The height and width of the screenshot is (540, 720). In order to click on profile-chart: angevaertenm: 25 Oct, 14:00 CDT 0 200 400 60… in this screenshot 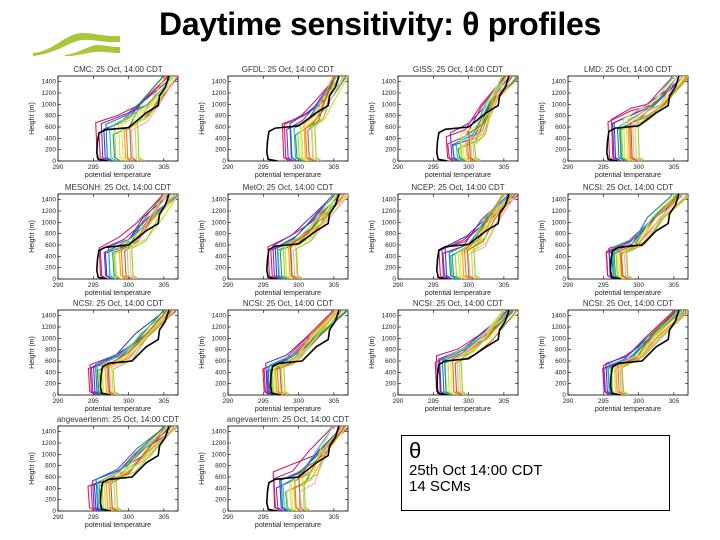, I will do `click(104, 472)`.